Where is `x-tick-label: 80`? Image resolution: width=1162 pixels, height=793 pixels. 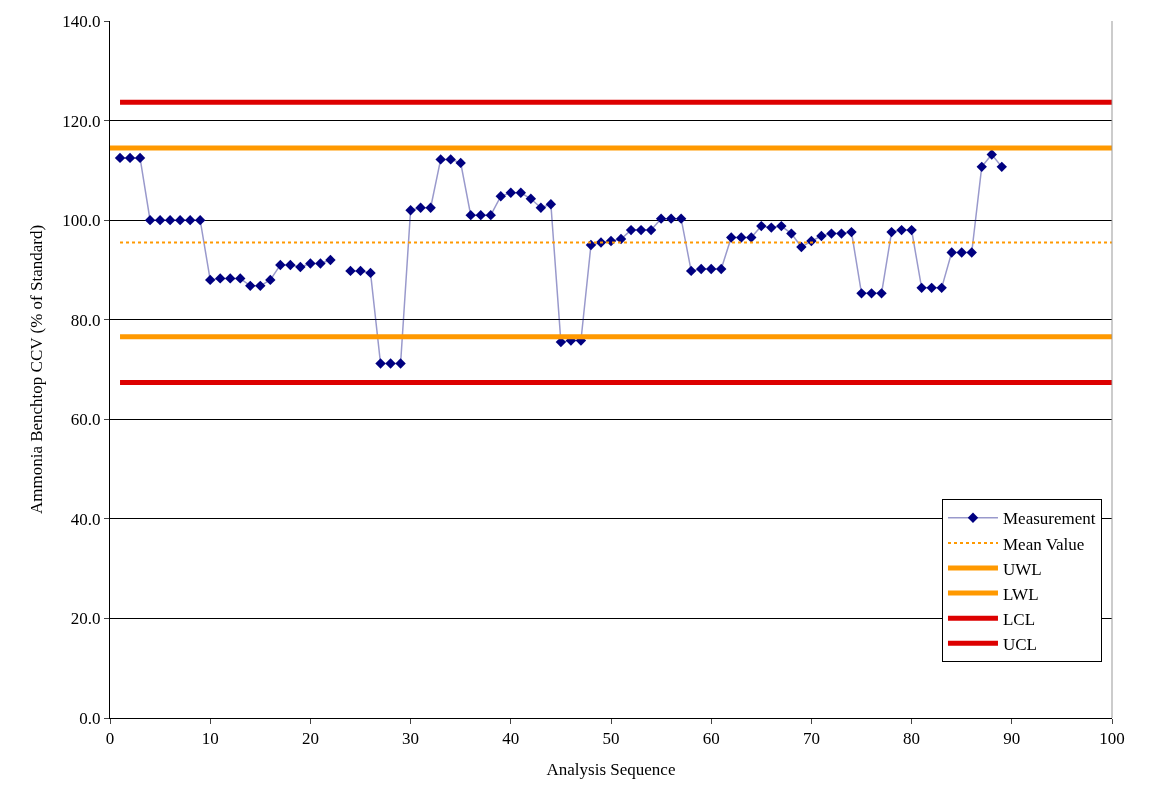 x-tick-label: 80 is located at coordinates (912, 739).